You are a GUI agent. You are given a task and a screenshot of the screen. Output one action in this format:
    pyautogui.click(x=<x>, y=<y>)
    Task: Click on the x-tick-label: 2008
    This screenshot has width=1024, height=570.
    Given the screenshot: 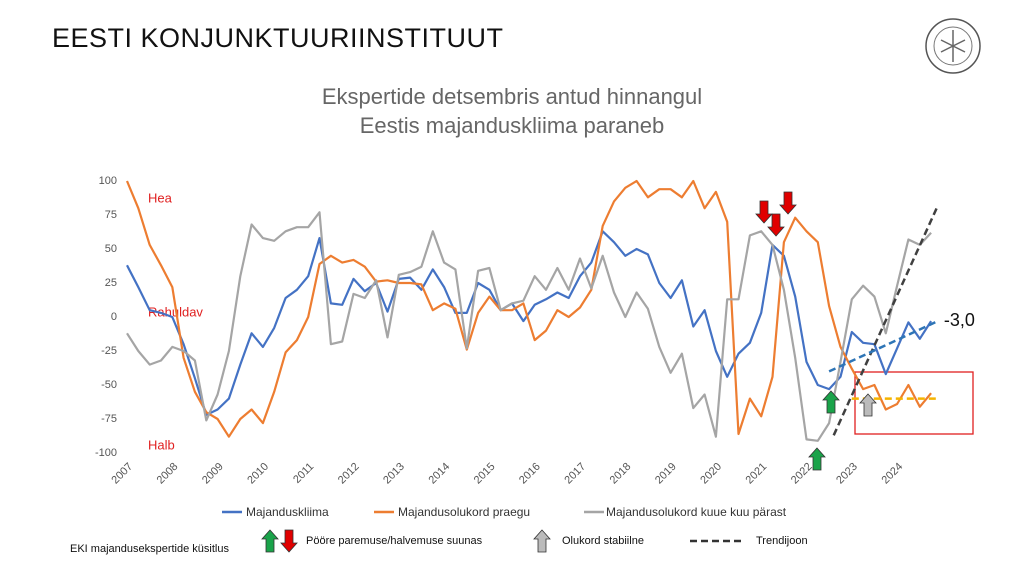 What is the action you would take?
    pyautogui.click(x=168, y=474)
    